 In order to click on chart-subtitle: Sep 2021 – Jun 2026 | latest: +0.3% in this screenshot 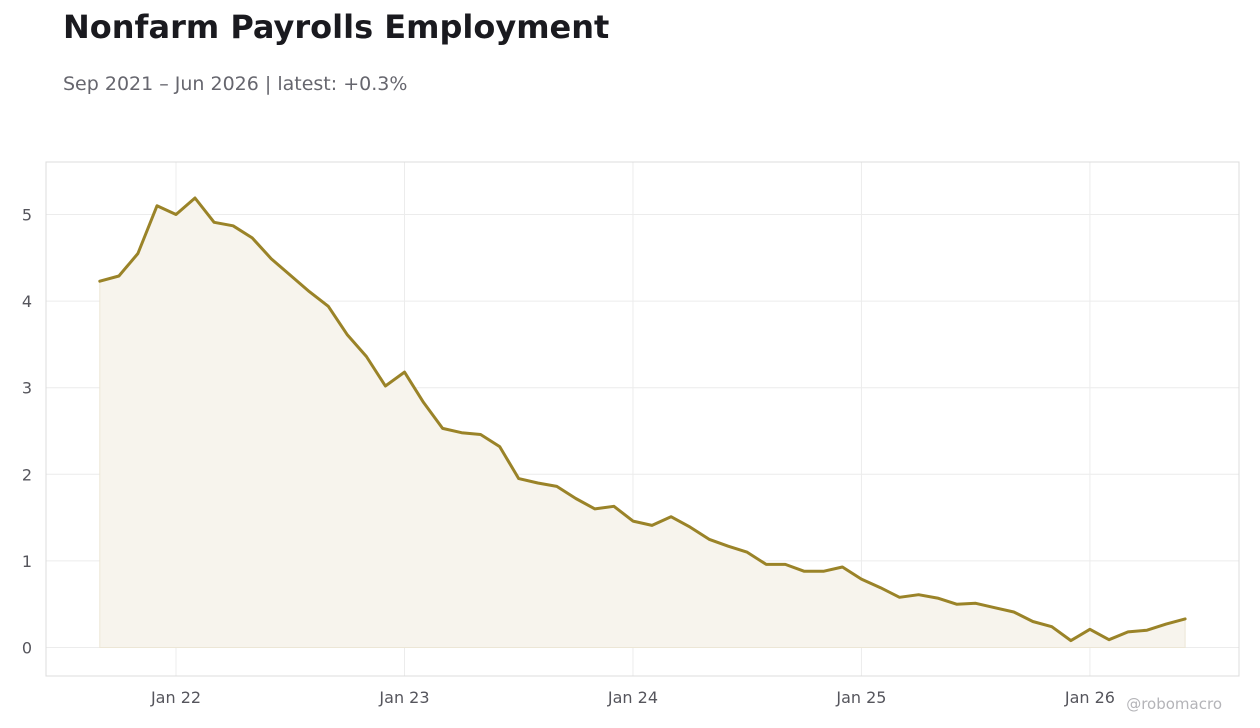, I will do `click(235, 84)`.